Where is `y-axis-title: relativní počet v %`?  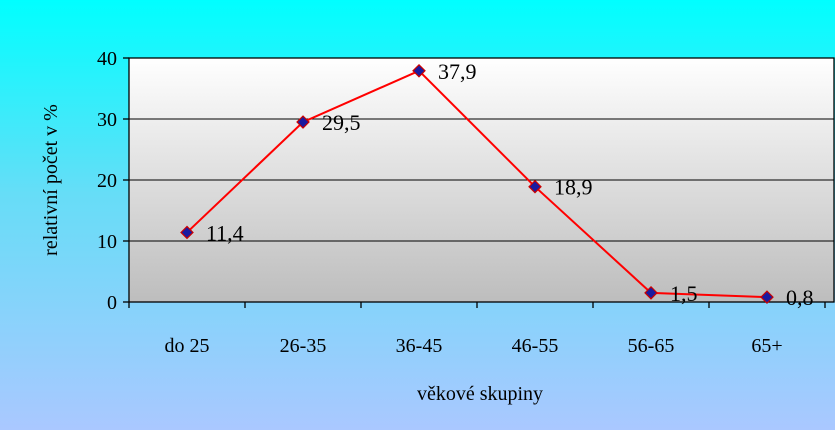
y-axis-title: relativní počet v % is located at coordinates (51, 180).